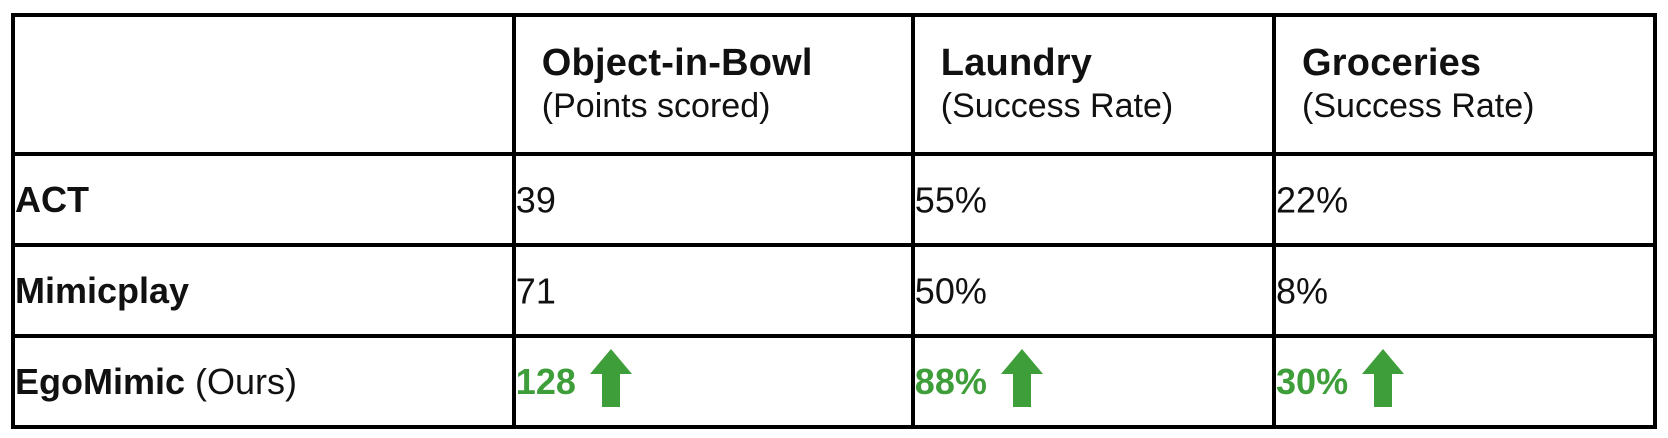 The image size is (1668, 438). Describe the element at coordinates (241, 381) in the screenshot. I see `method-note: (Ours)` at that location.